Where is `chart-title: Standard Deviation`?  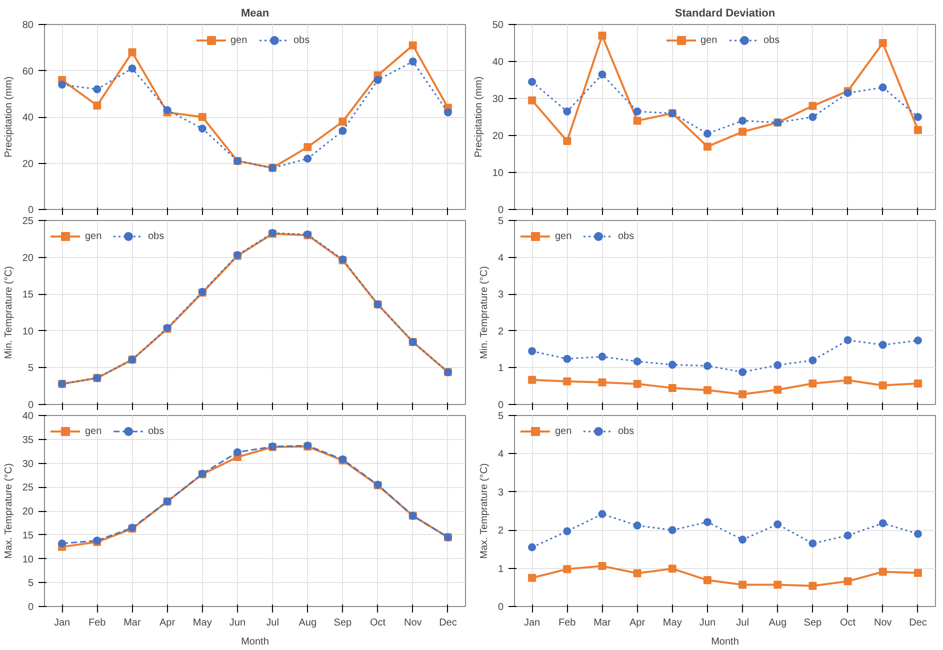
chart-title: Standard Deviation is located at coordinates (725, 14).